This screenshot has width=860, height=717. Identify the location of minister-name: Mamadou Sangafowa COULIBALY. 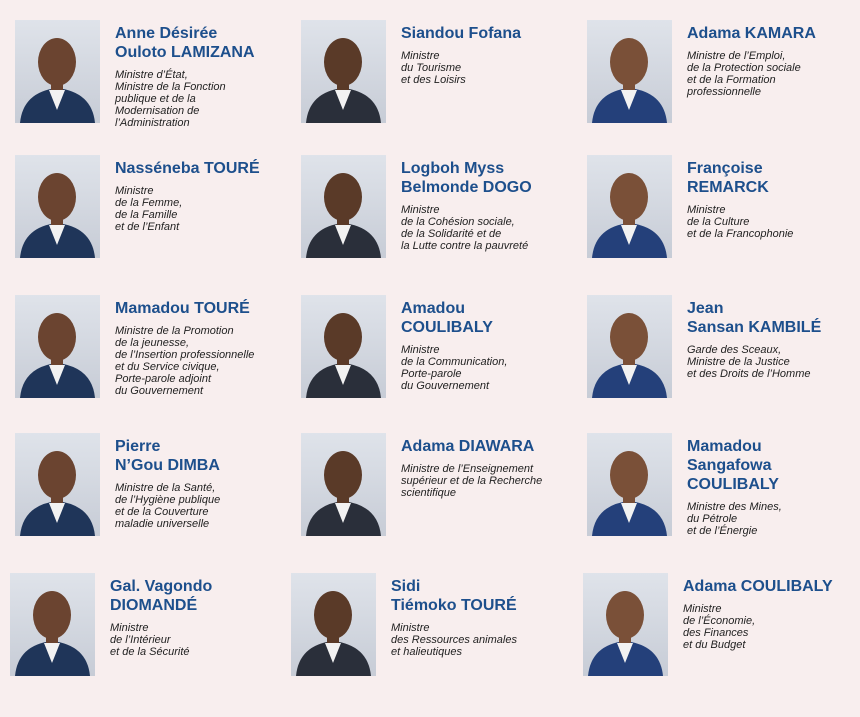
(772, 465).